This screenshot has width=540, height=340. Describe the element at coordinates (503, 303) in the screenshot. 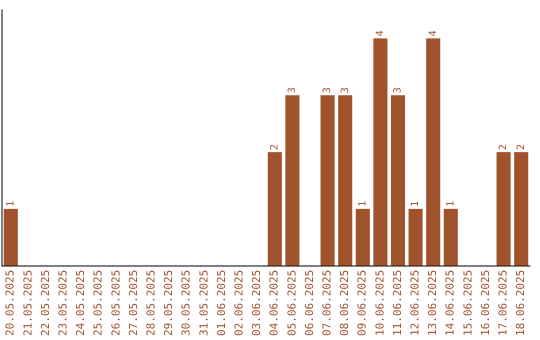

I see `x-tick-label: 17.06.2025` at that location.